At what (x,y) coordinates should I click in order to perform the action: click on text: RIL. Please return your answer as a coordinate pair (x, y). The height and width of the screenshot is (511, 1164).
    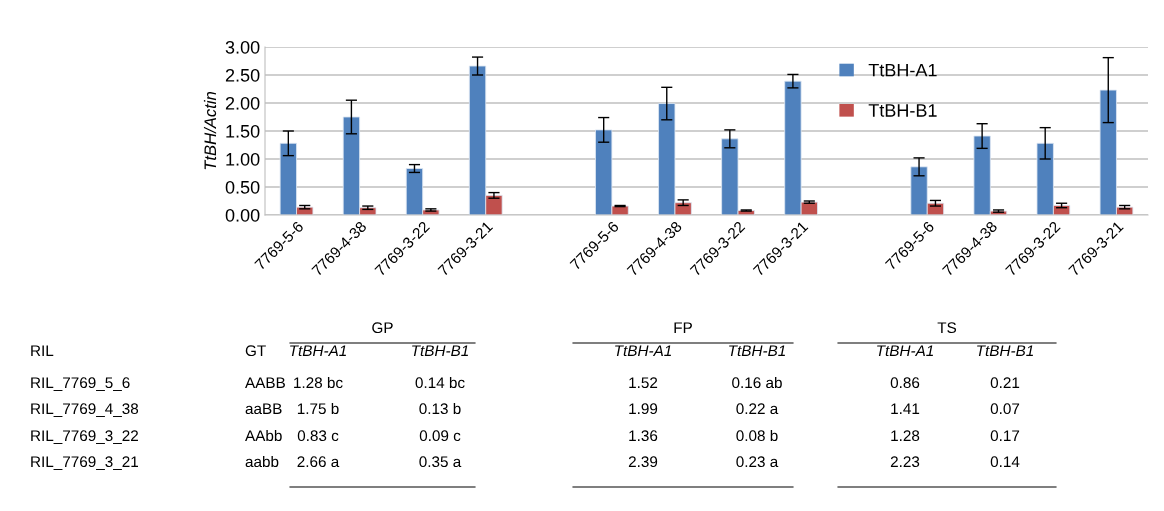
    Looking at the image, I should click on (42, 350).